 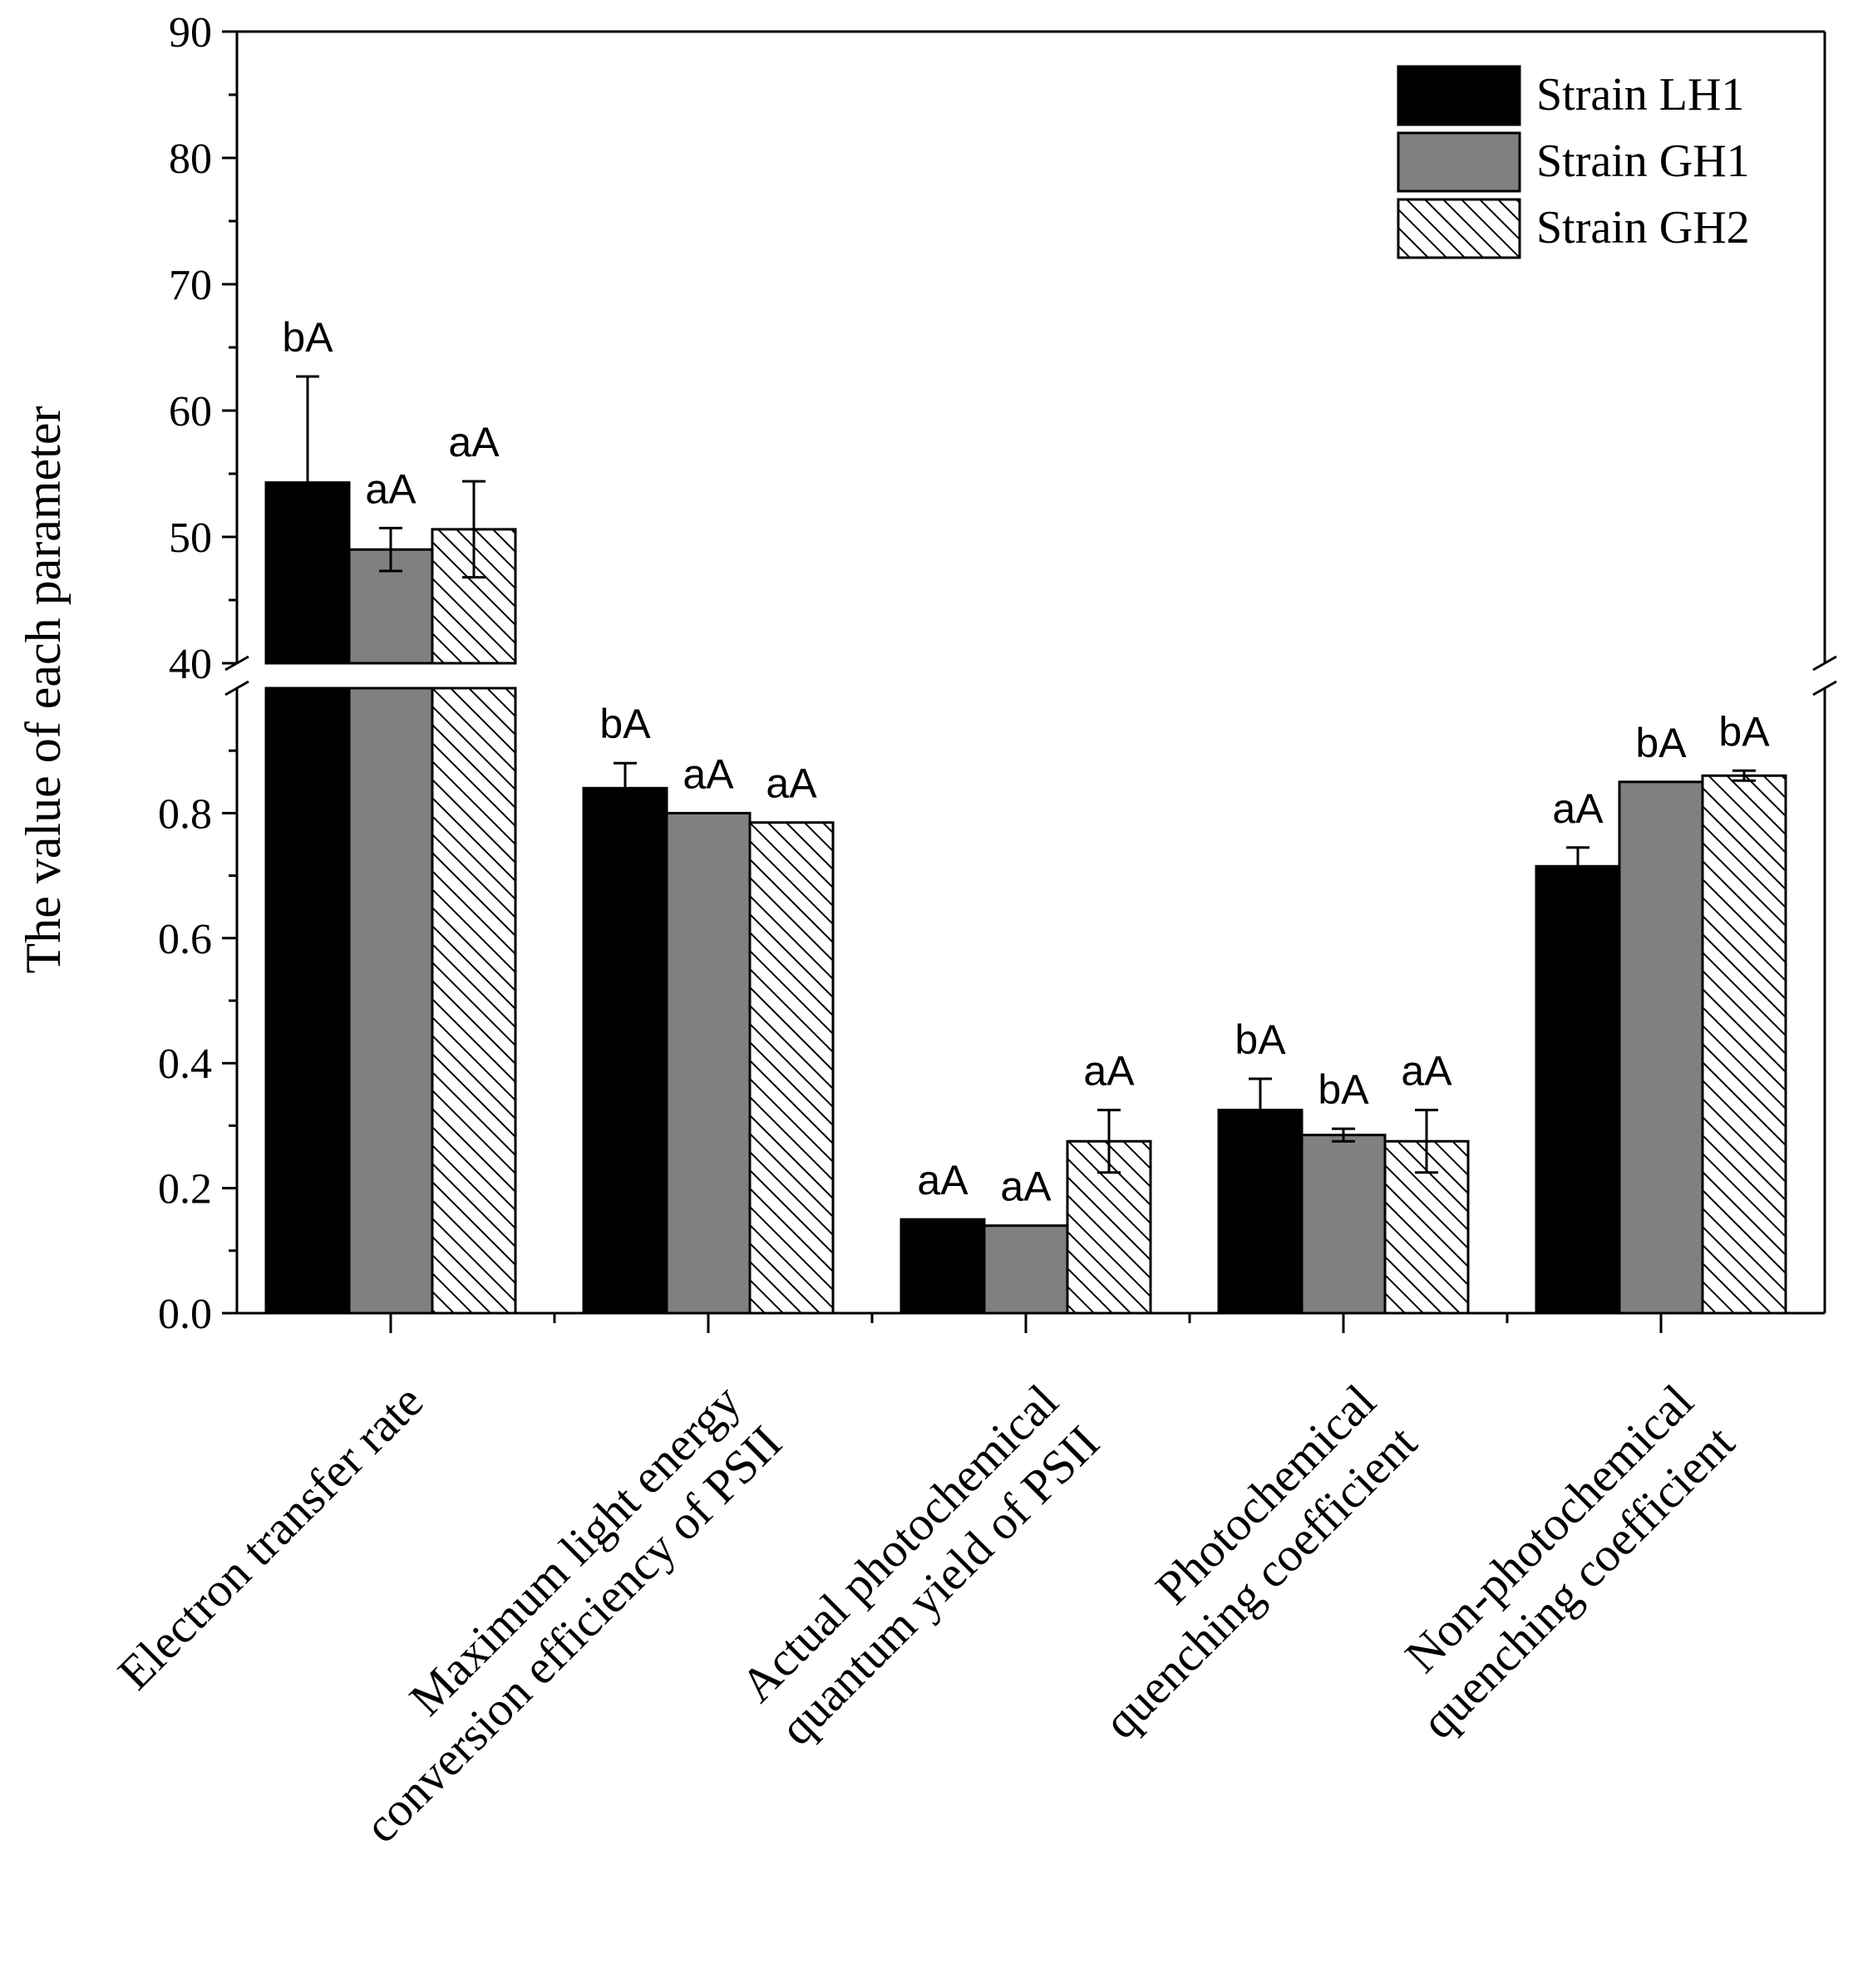 What do you see at coordinates (185, 1190) in the screenshot?
I see `y-tick-label: 0.2` at bounding box center [185, 1190].